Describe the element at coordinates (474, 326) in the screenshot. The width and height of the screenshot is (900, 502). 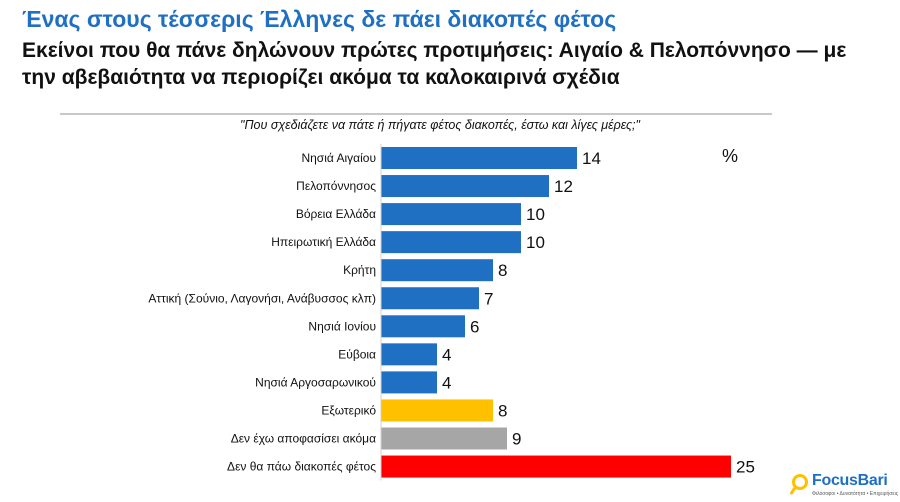
I see `value-label: 6` at that location.